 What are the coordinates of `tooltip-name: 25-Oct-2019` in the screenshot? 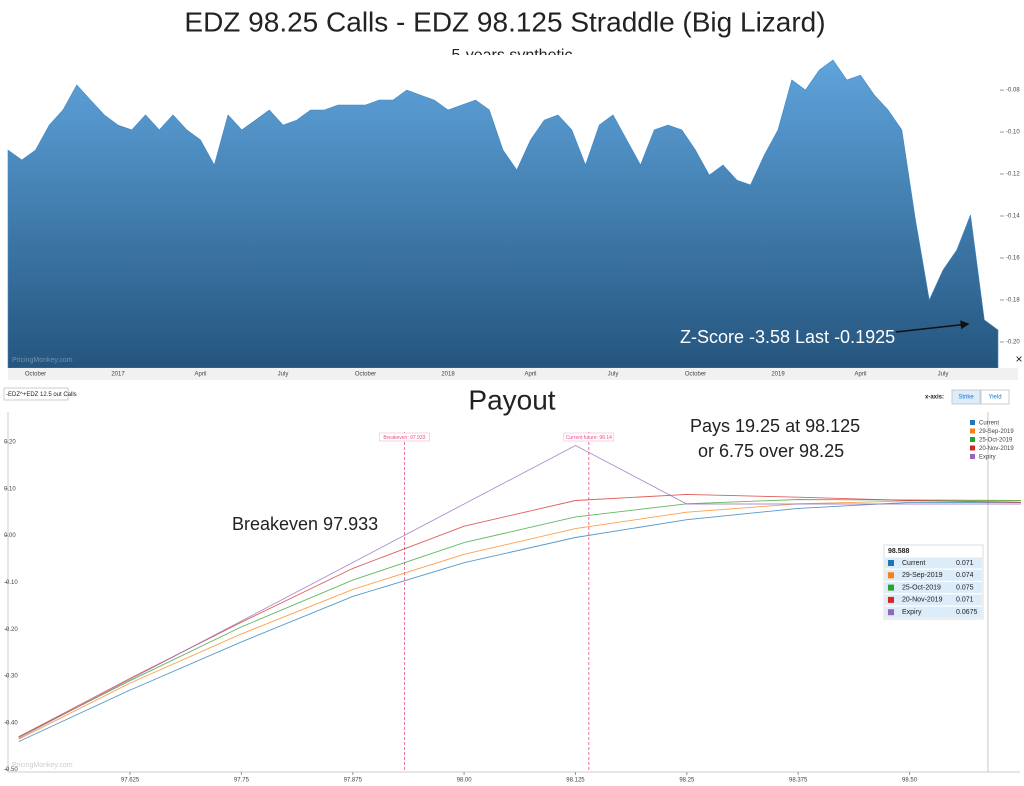 It's located at (921, 587).